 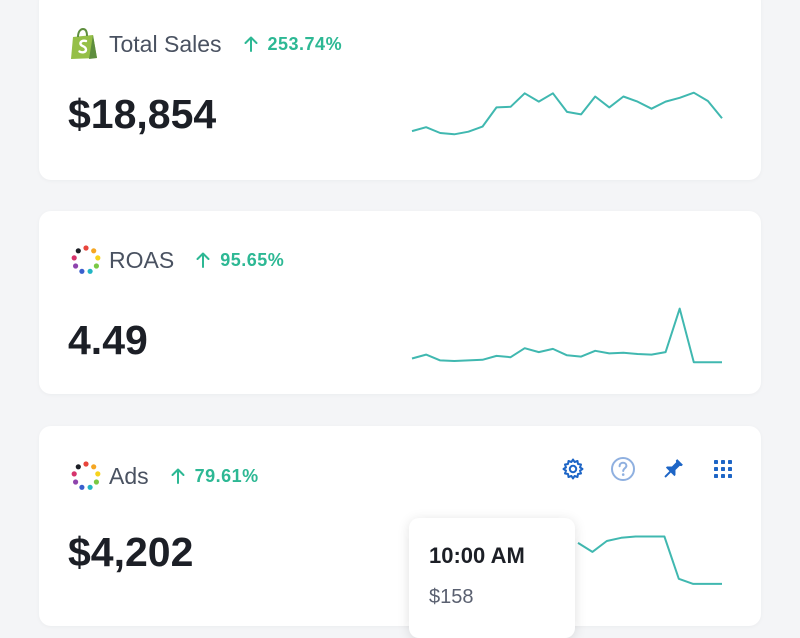 What do you see at coordinates (252, 259) in the screenshot?
I see `trend-percent: 95.65%` at bounding box center [252, 259].